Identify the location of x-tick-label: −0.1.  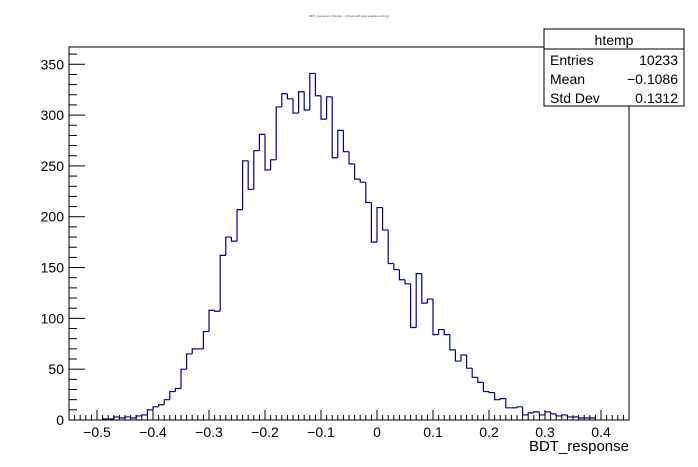
(321, 432).